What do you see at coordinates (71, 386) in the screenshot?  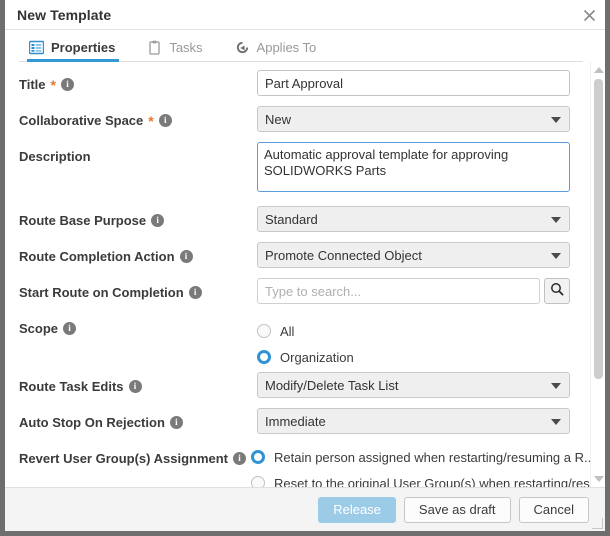 I see `label-route-task-edits-text: Route Task Edits` at bounding box center [71, 386].